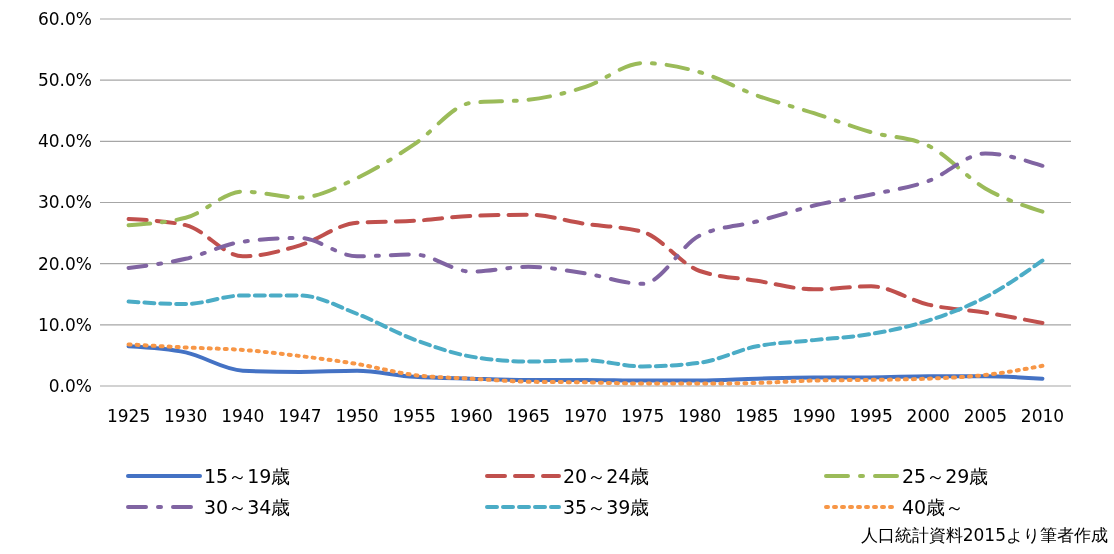 This screenshot has height=554, width=1114. What do you see at coordinates (64, 263) in the screenshot?
I see `y-tick-label: 20.0%` at bounding box center [64, 263].